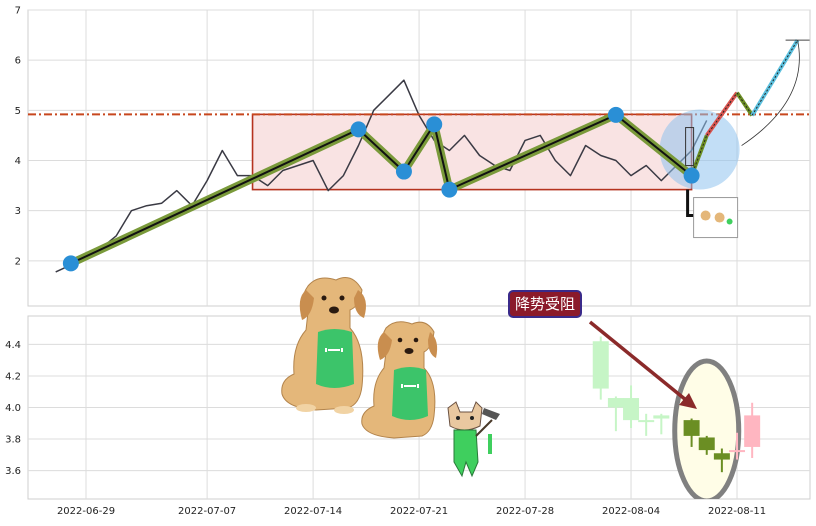  Describe the element at coordinates (18, 211) in the screenshot. I see `top-y-tick-label: 3` at that location.